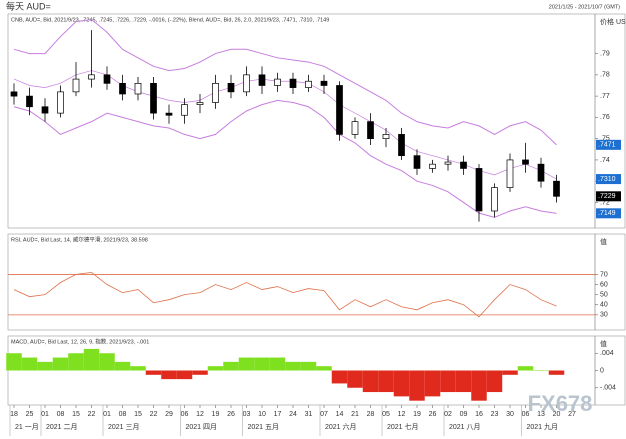 The image size is (626, 439). What do you see at coordinates (371, 414) in the screenshot?
I see `x-tick-label: 28` at bounding box center [371, 414].